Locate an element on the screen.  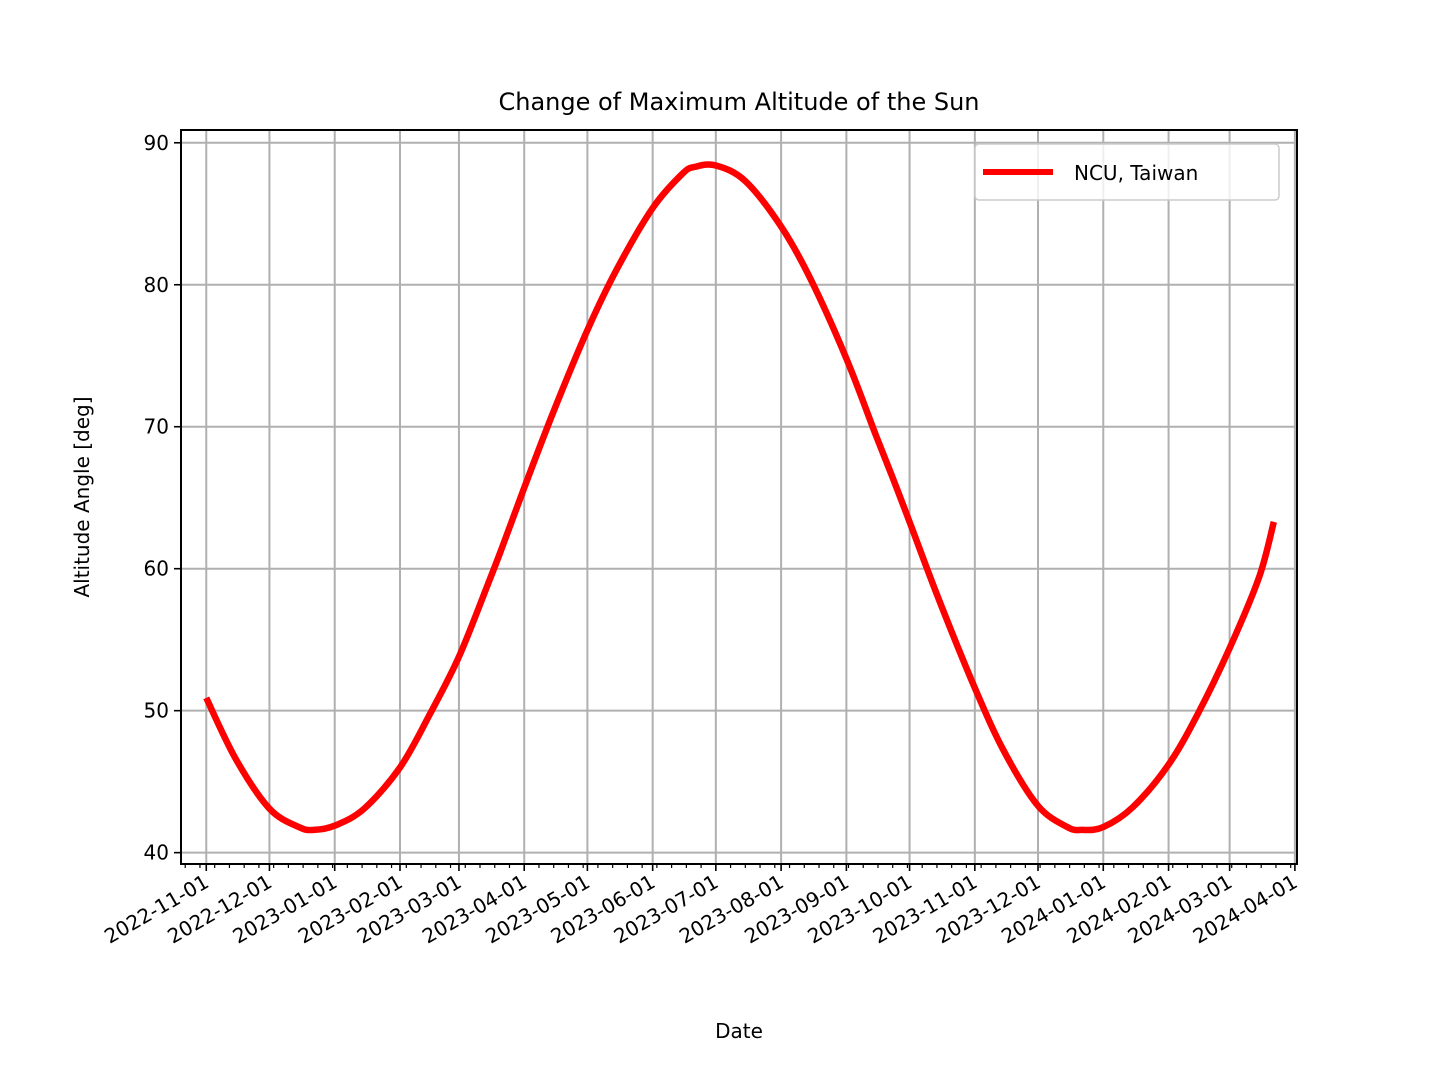
legend: NCU, Taiwan is located at coordinates (1127, 172).